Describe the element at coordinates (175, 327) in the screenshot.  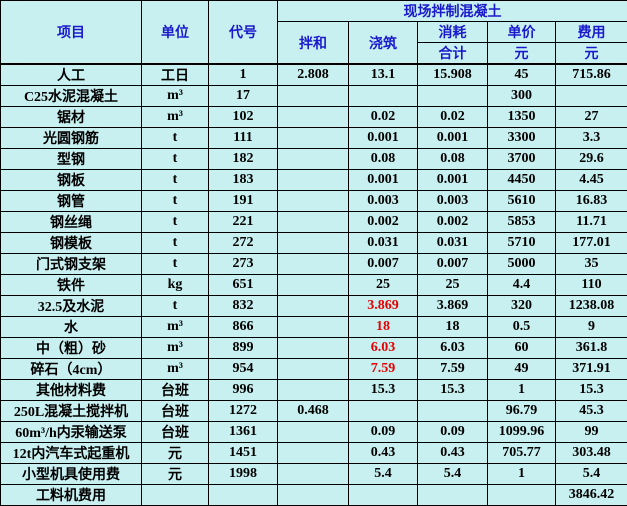
I see `cell-unit: m³` at that location.